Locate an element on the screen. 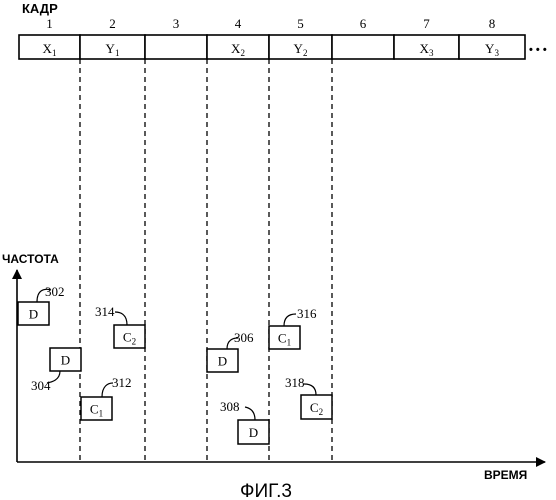  reference-number-308: 308 is located at coordinates (230, 406).